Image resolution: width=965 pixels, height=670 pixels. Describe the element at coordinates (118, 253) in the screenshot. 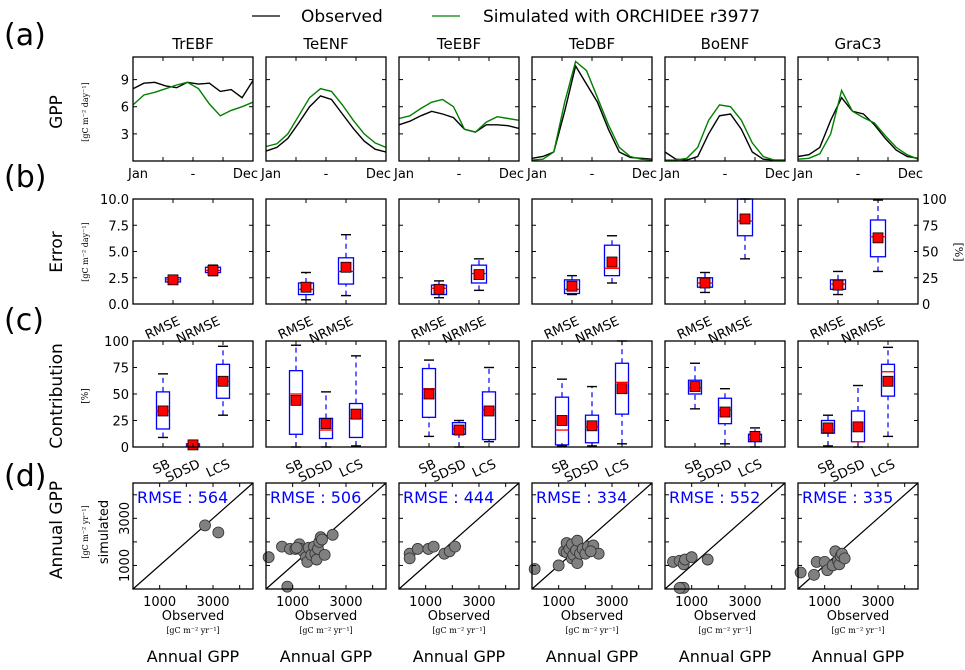

I see `y-tick-label: 5.0` at that location.